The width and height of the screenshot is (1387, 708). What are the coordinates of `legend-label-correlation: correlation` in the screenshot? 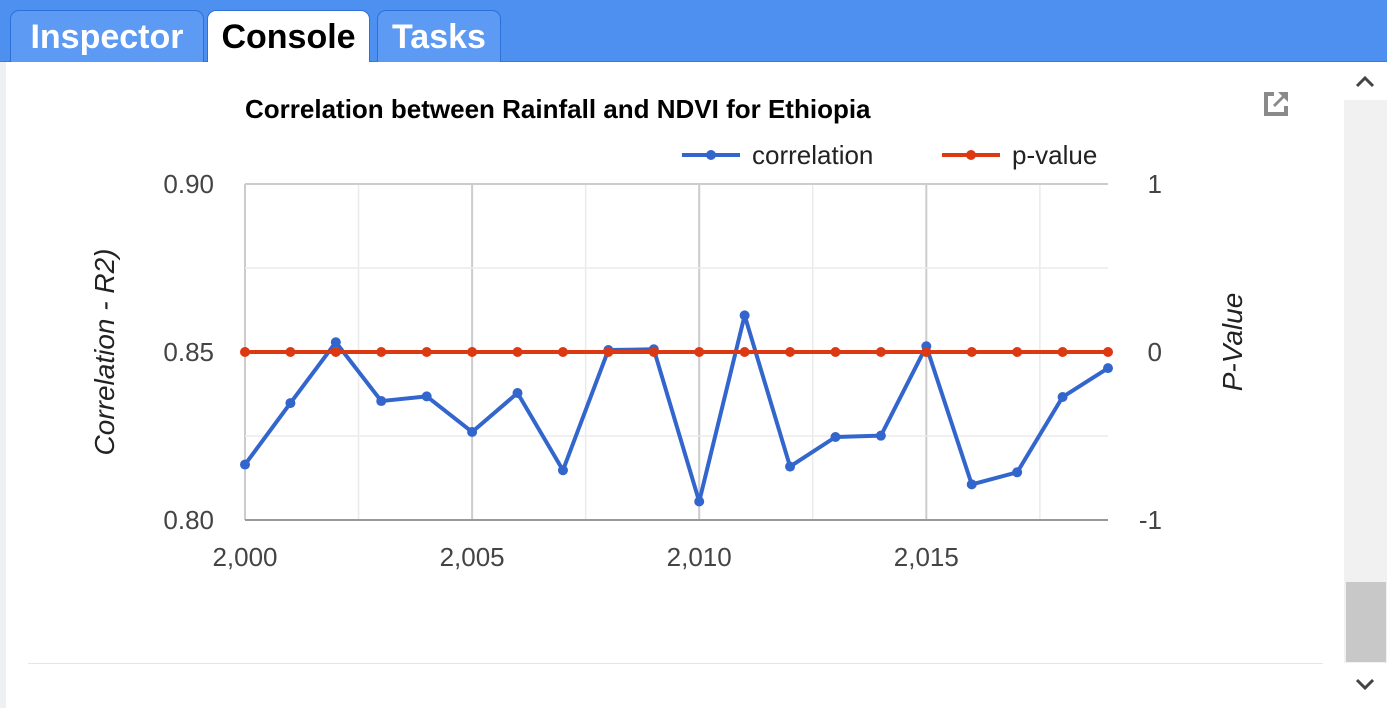 It's located at (812, 155).